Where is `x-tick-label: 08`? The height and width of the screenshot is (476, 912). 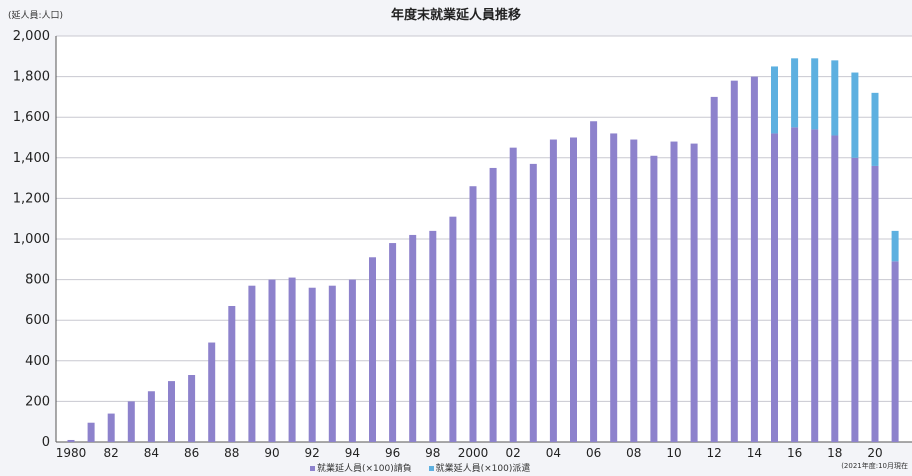
x-tick-label: 08 is located at coordinates (633, 453).